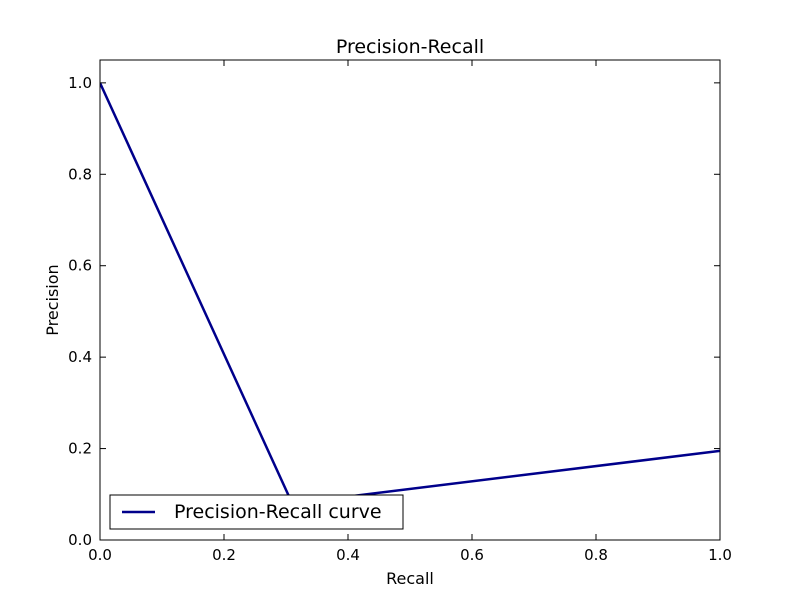  I want to click on y-tick-label: 0.6, so click(80, 266).